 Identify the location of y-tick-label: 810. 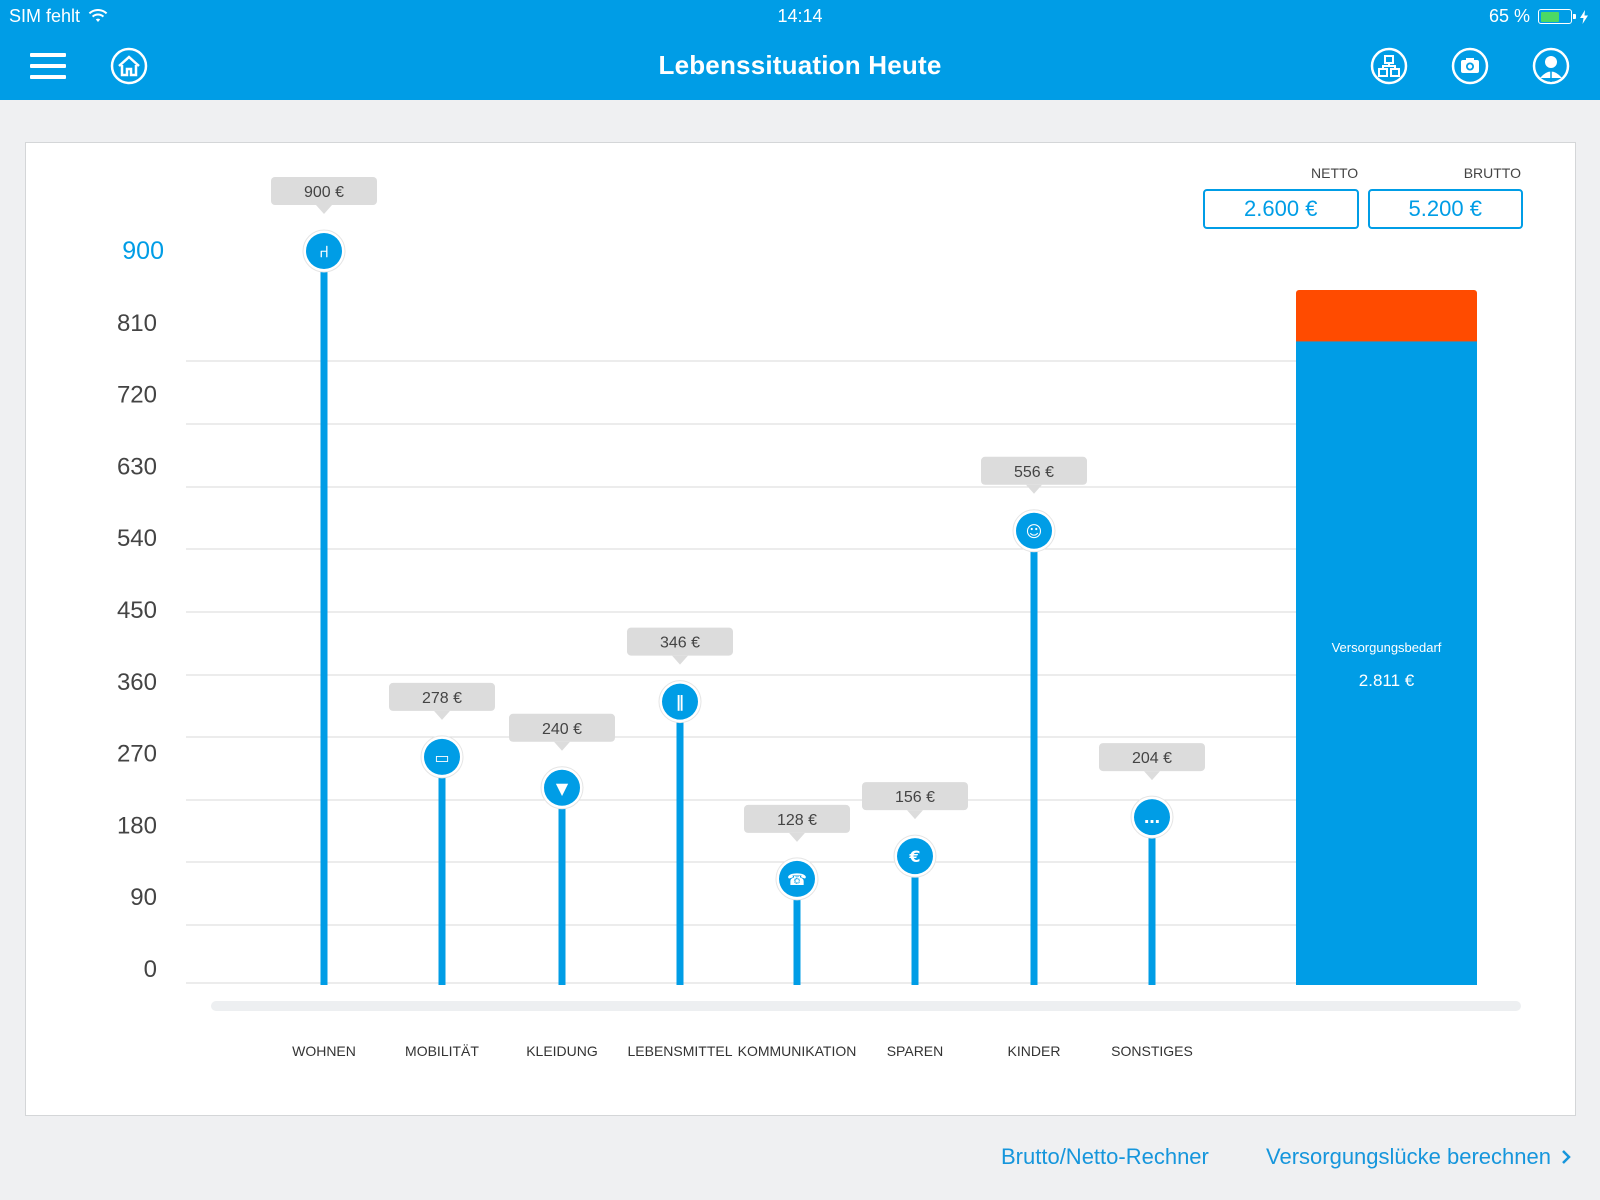
(137, 323).